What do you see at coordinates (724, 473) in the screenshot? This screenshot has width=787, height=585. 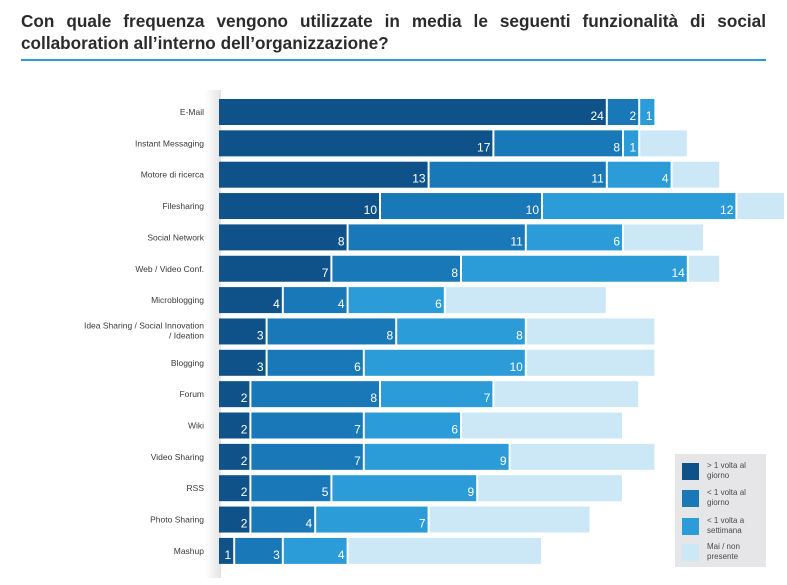 I see `legend-item: > 1 volta al giorno` at bounding box center [724, 473].